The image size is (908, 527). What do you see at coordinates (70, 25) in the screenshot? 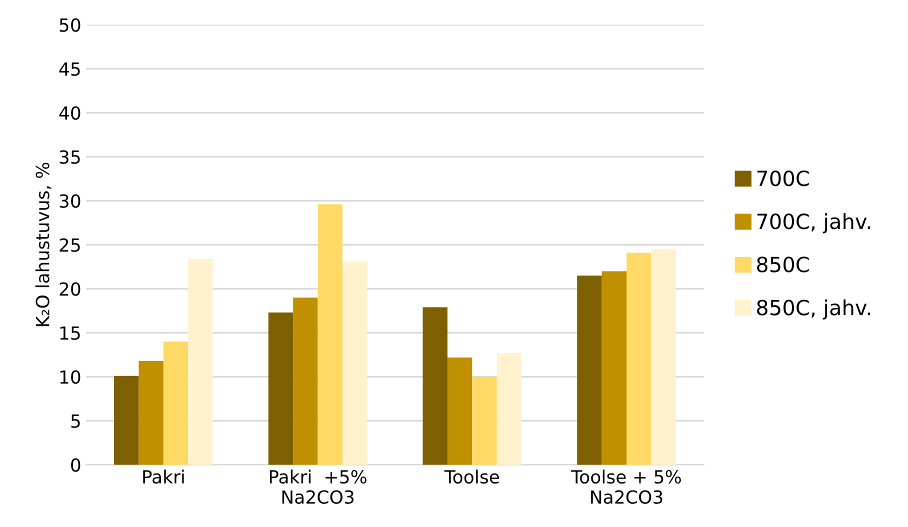
I see `y-tick-label: 50` at bounding box center [70, 25].